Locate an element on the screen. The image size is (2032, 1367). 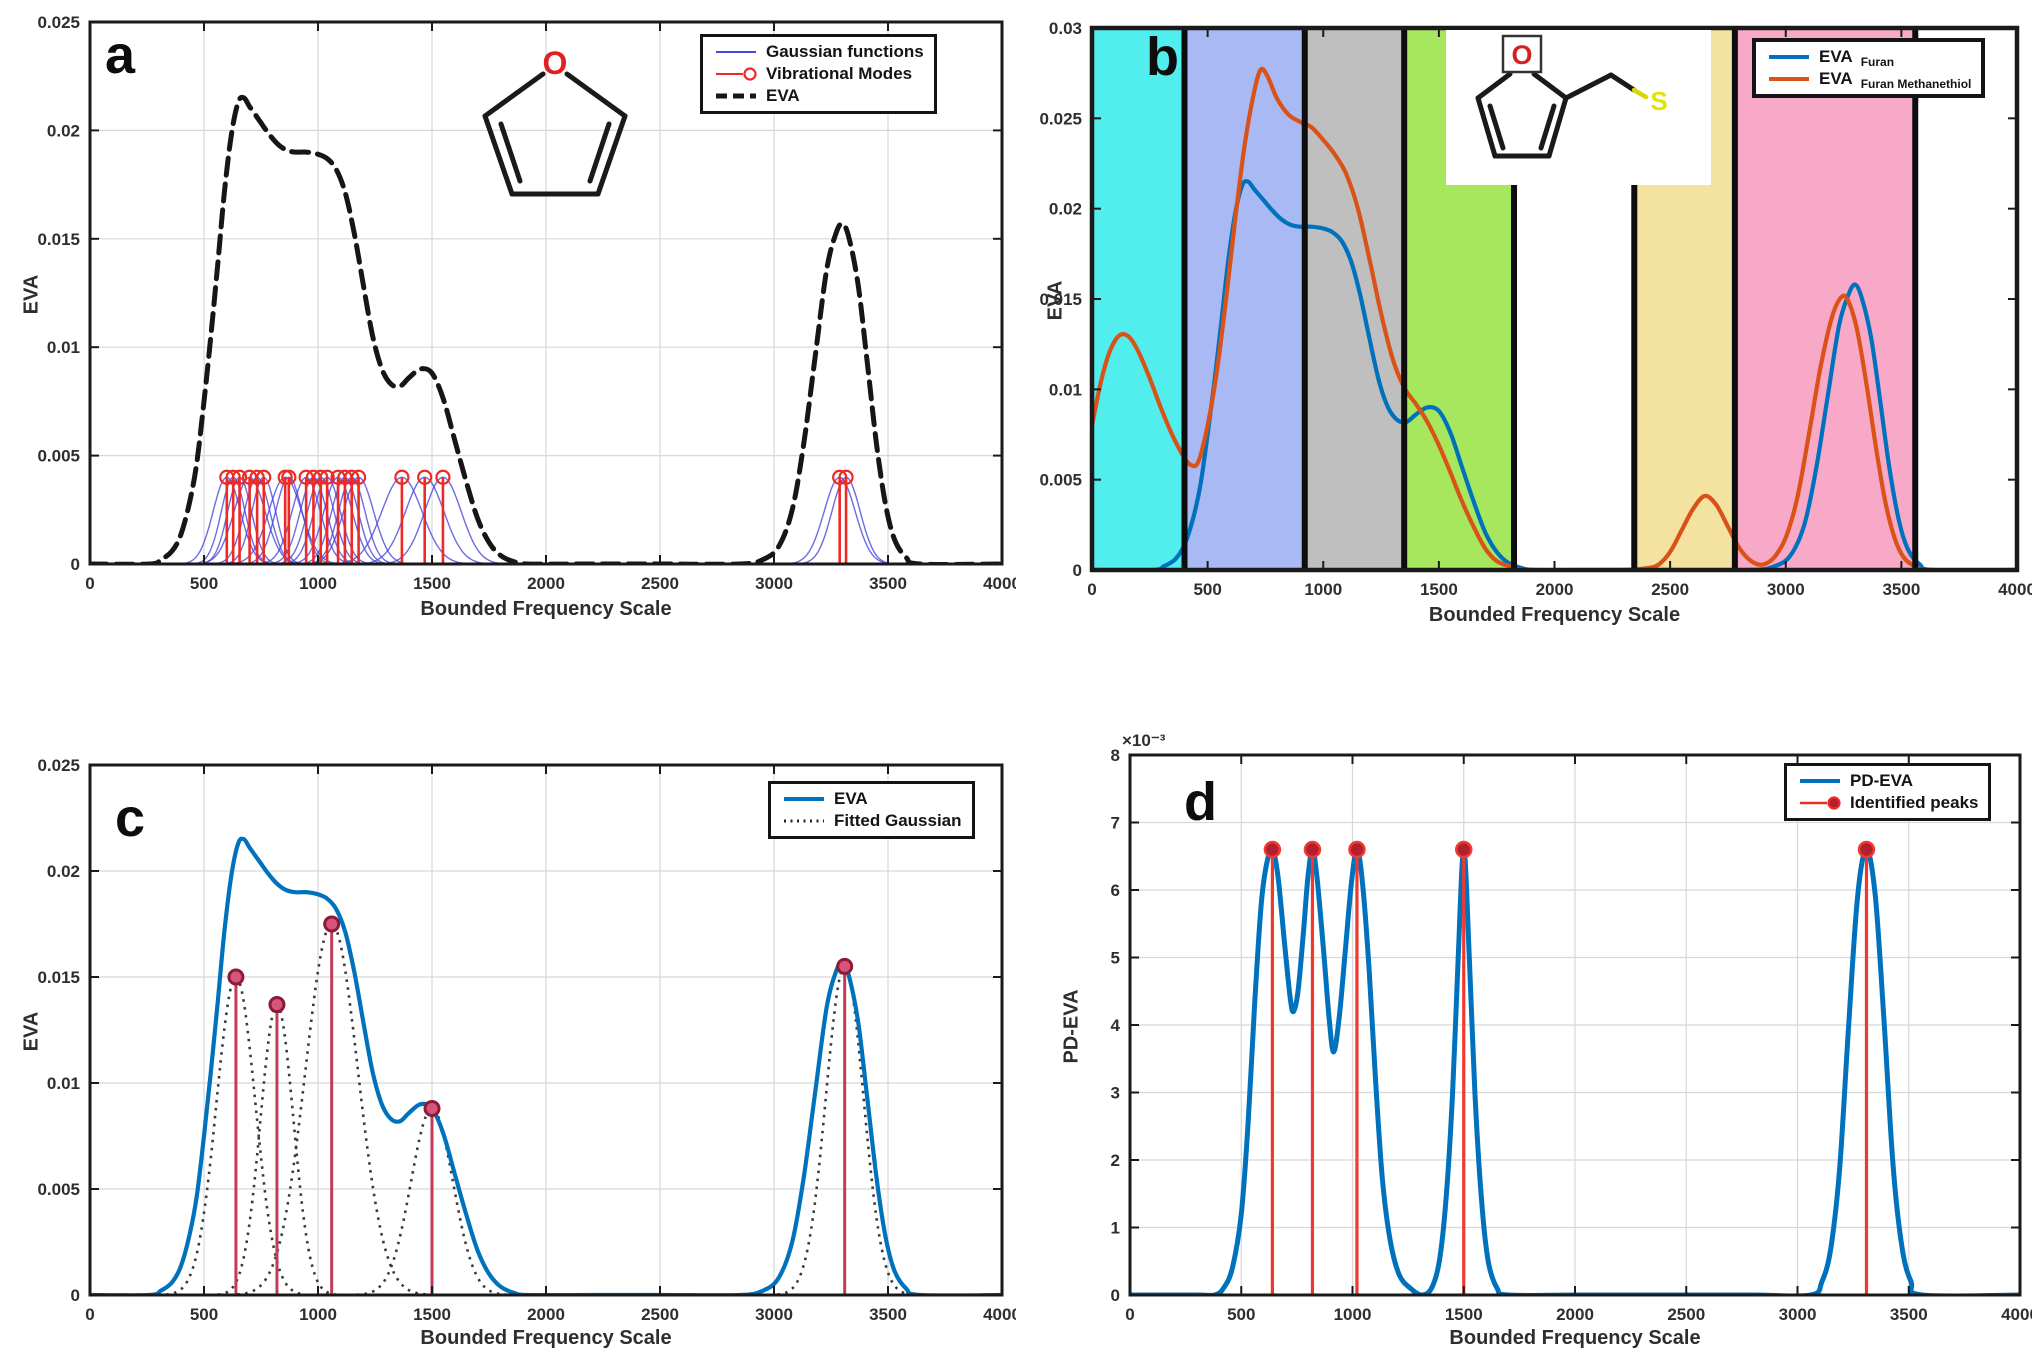
y-tick-label: 8 is located at coordinates (1115, 755).